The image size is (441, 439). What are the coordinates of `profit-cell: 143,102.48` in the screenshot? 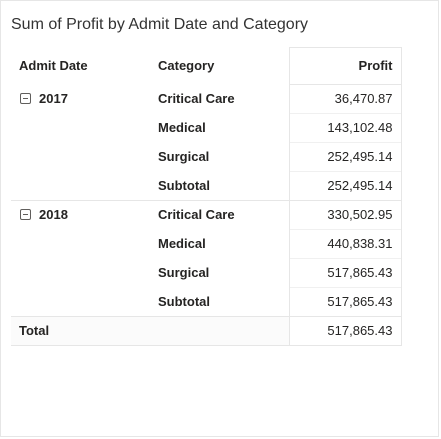 It's located at (345, 128).